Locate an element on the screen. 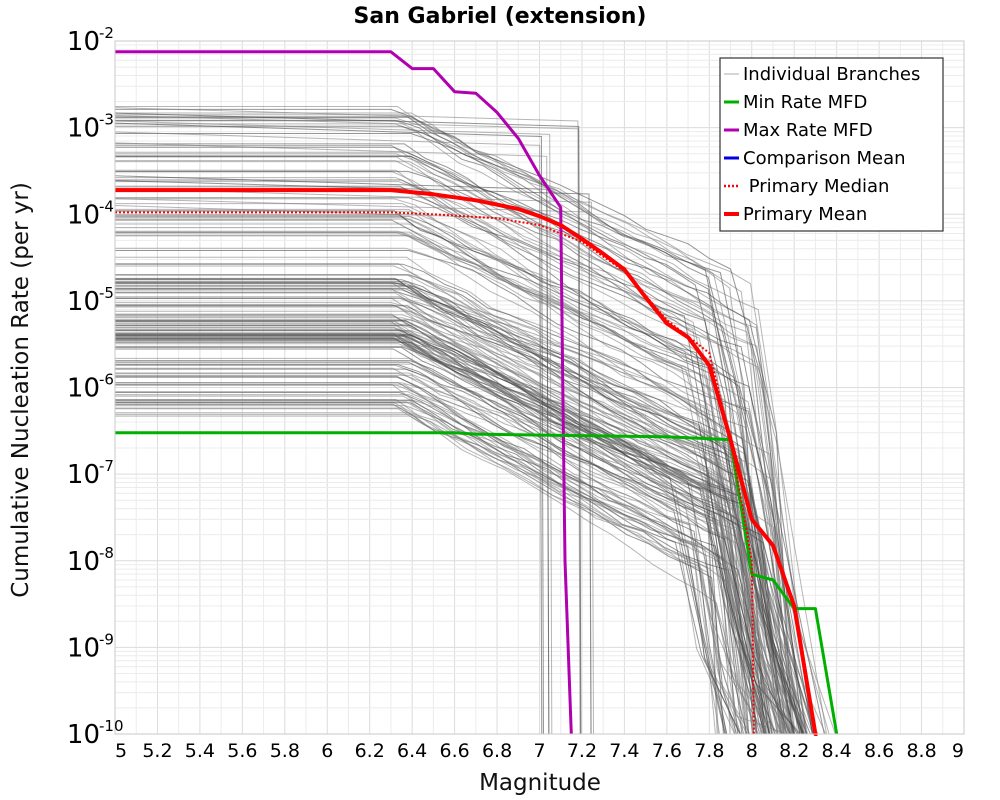 The image size is (1000, 800). x-tick-label: 7.6 is located at coordinates (667, 751).